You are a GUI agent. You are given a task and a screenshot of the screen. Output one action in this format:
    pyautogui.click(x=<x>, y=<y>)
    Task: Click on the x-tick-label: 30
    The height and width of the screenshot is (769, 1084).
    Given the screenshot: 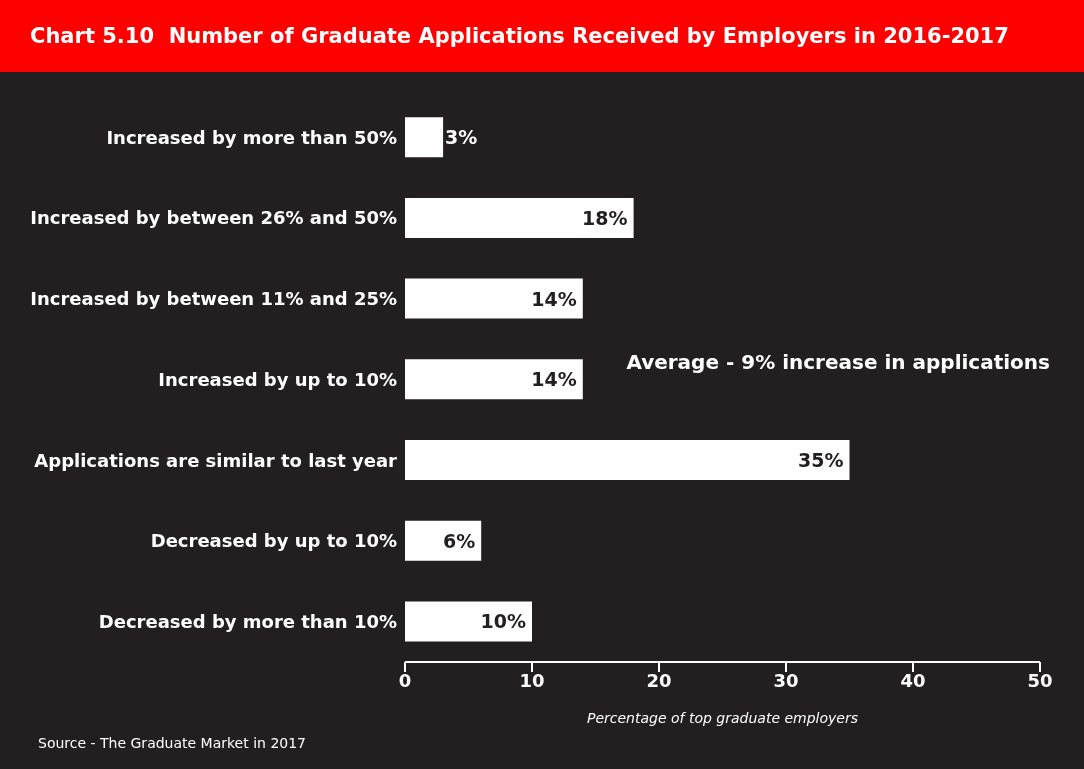 What is the action you would take?
    pyautogui.click(x=786, y=680)
    